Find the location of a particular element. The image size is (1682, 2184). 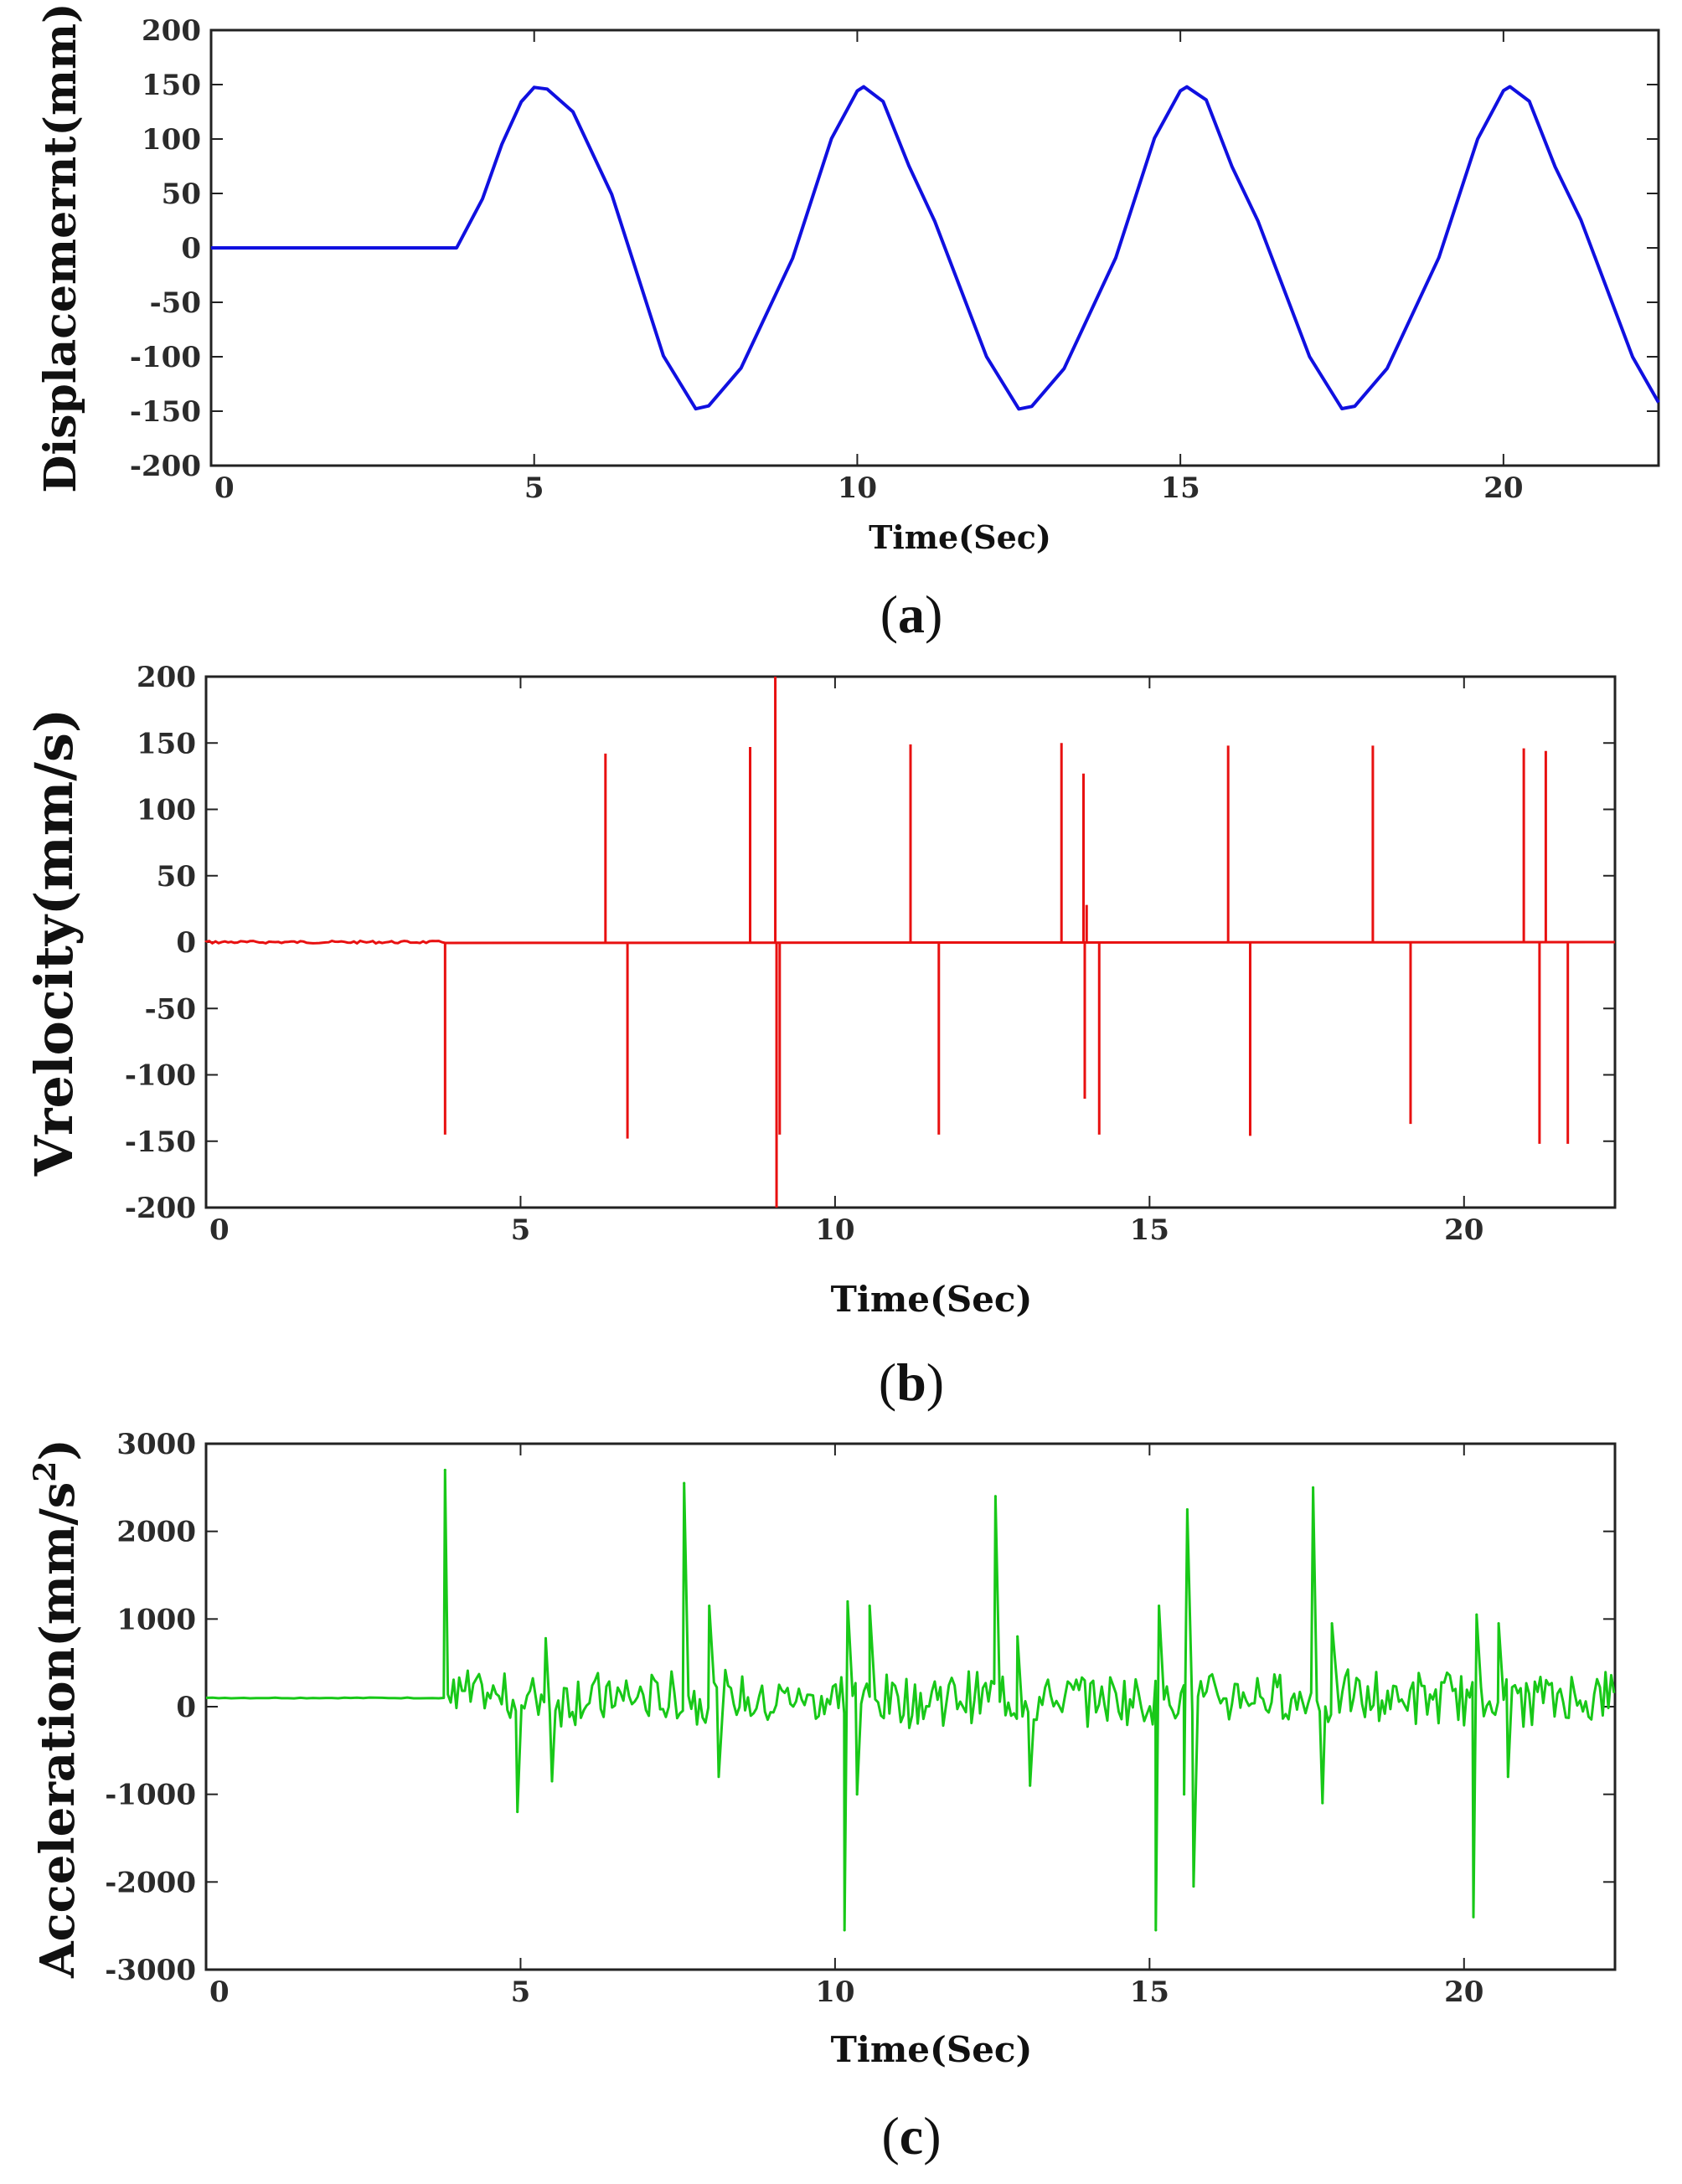

x-tick-label-c-3: 15 is located at coordinates (1149, 1992).